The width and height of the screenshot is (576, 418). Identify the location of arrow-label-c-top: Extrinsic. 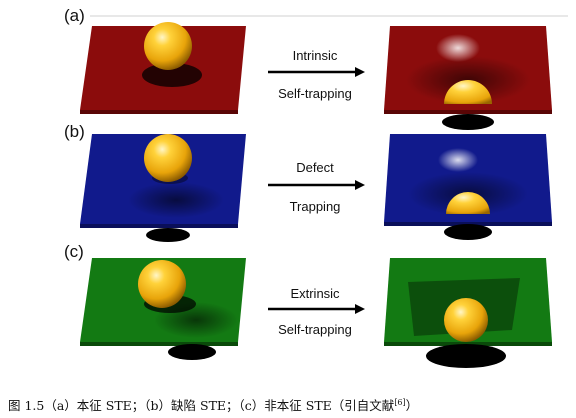
(315, 293).